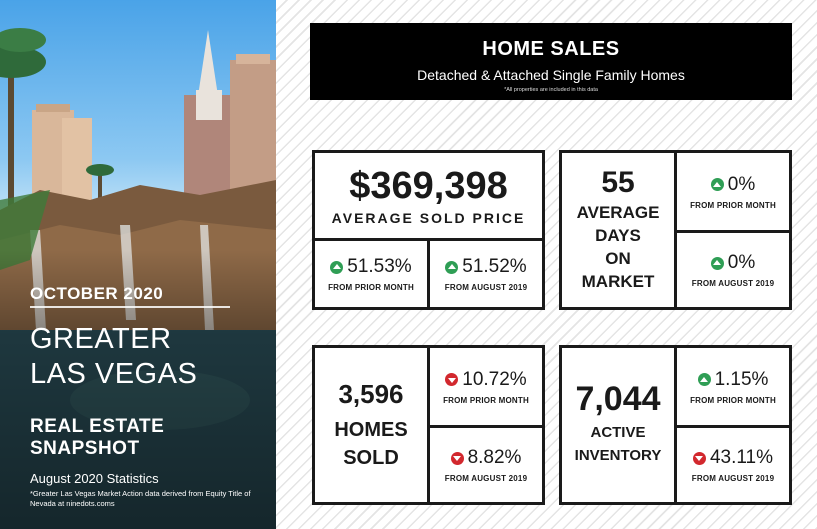 The image size is (817, 529). Describe the element at coordinates (486, 400) in the screenshot. I see `sold-prior-month-label: FROM PRIOR MONTH` at that location.